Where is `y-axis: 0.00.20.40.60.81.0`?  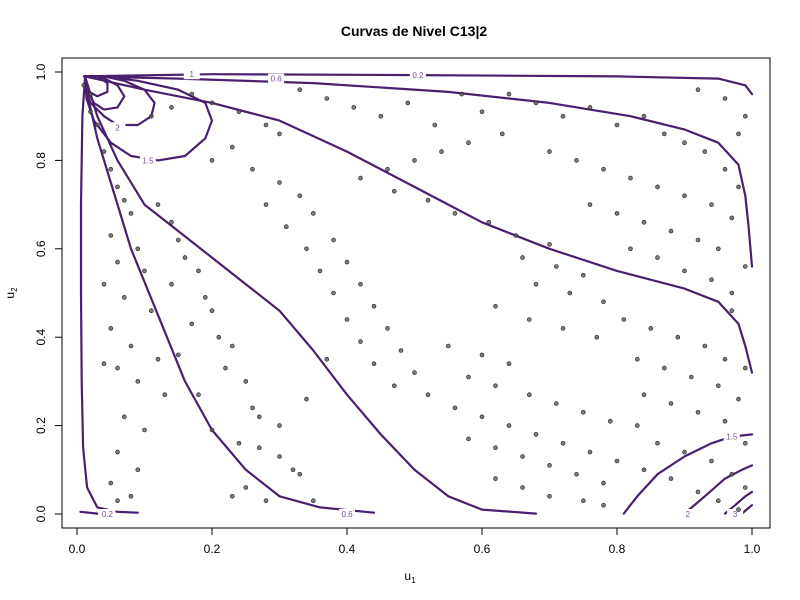 y-axis: 0.00.20.40.60.81.0 is located at coordinates (48, 292).